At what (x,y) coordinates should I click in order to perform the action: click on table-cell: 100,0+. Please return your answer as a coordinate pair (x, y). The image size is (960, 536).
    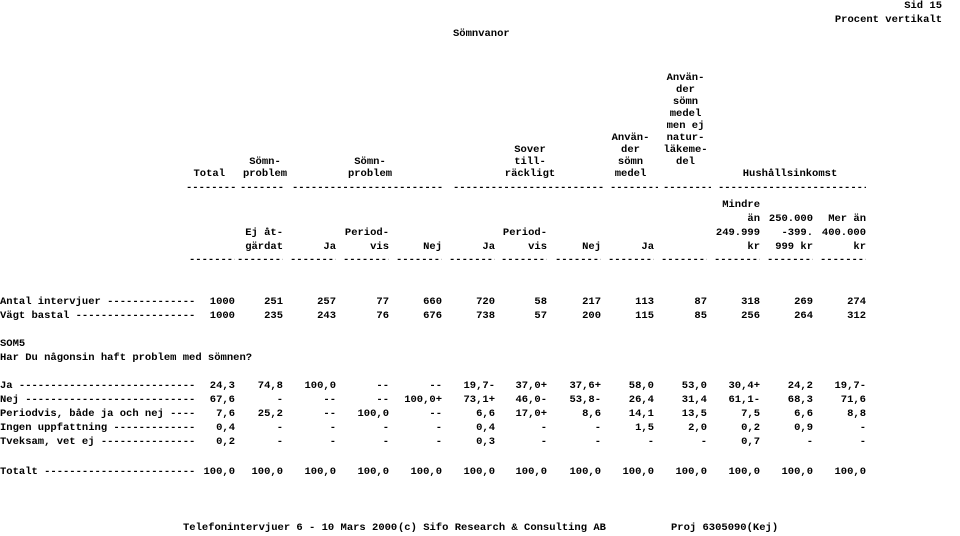
    Looking at the image, I should click on (423, 400).